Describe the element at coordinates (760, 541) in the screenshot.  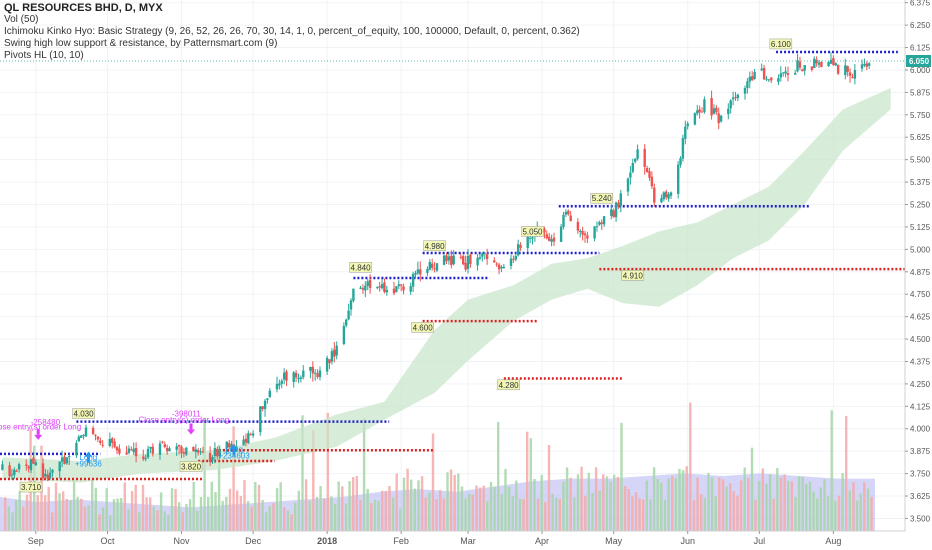
I see `x-tick-label: Jul` at that location.